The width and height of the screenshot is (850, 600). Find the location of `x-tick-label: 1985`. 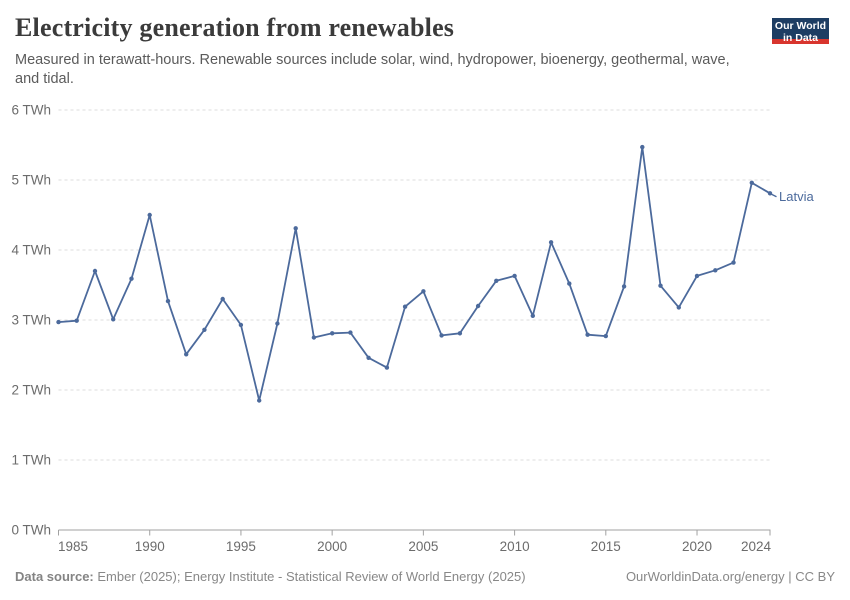

x-tick-label: 1985 is located at coordinates (73, 546).